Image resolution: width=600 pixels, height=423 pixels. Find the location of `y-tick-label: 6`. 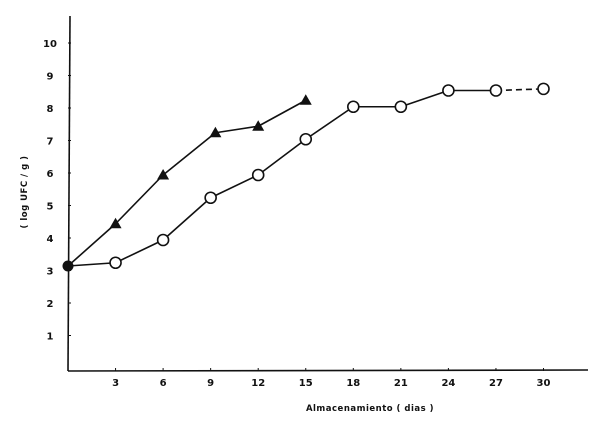

y-tick-label: 6 is located at coordinates (50, 174).